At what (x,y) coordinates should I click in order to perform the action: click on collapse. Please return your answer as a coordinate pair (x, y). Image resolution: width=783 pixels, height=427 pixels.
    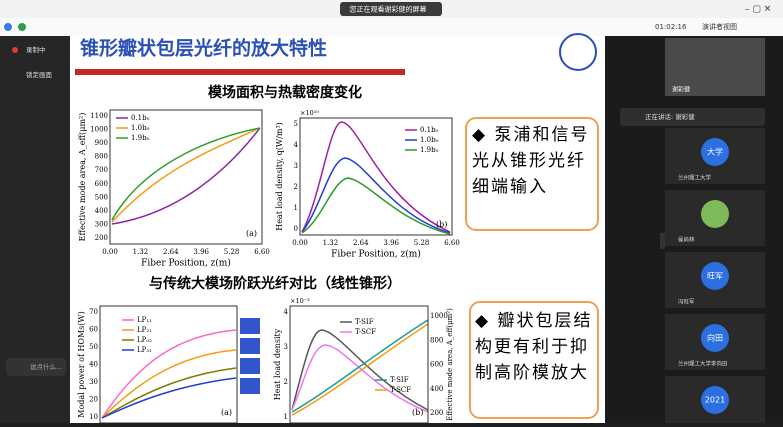
    Looking at the image, I should click on (662, 241).